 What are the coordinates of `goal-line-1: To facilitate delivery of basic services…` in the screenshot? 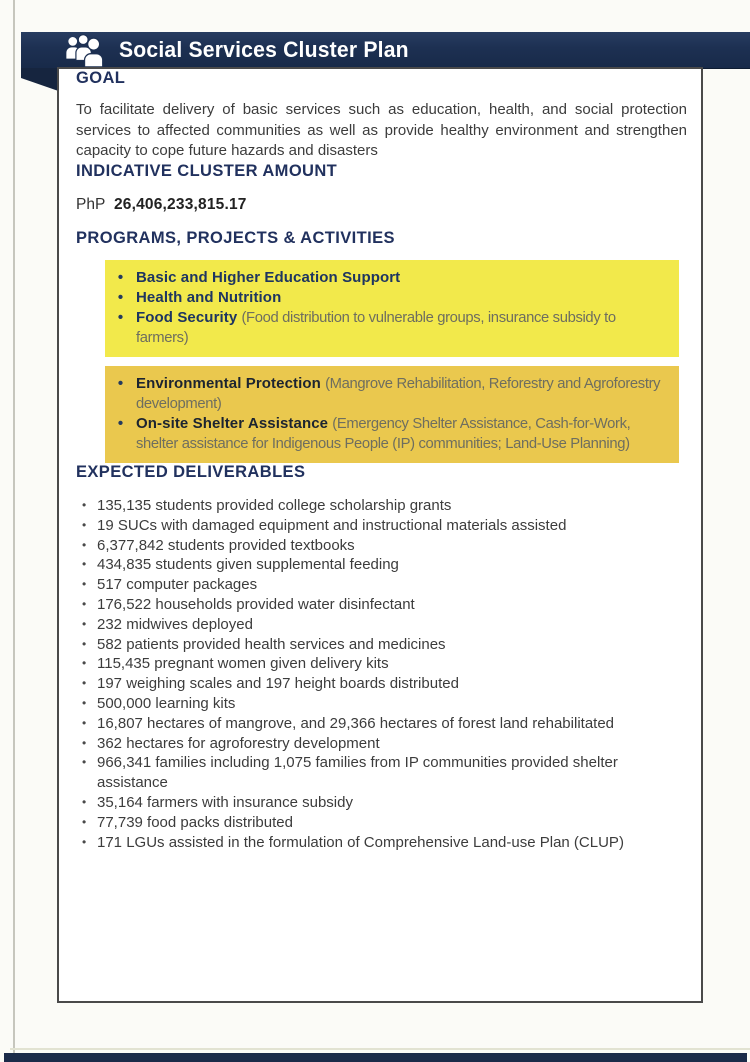 It's located at (381, 109).